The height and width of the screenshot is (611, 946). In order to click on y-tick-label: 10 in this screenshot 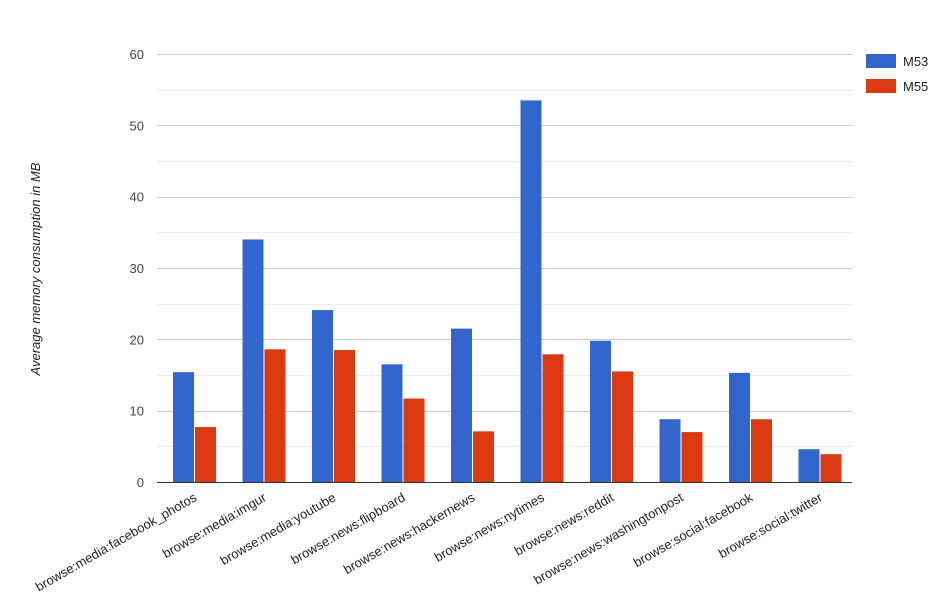, I will do `click(137, 411)`.